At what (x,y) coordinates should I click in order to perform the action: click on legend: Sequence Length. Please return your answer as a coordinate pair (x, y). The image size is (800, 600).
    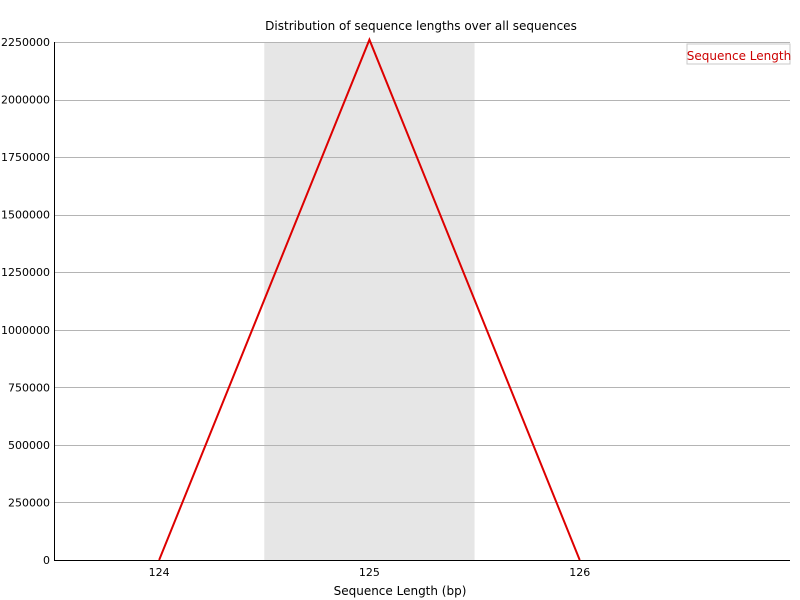
    Looking at the image, I should click on (738, 54).